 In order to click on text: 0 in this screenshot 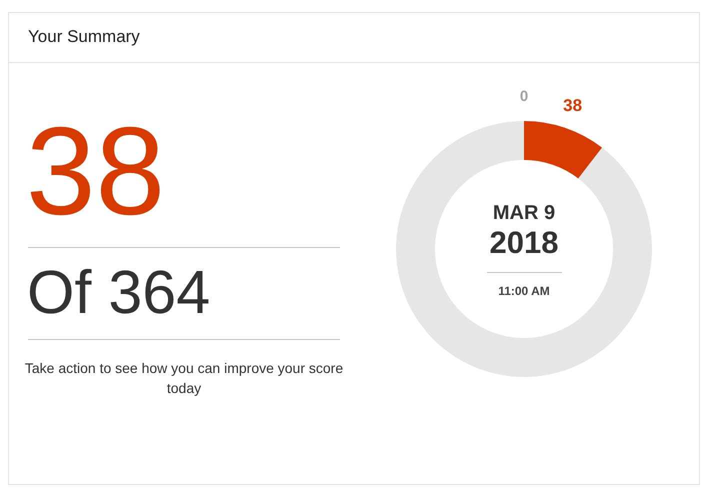, I will do `click(524, 97)`.